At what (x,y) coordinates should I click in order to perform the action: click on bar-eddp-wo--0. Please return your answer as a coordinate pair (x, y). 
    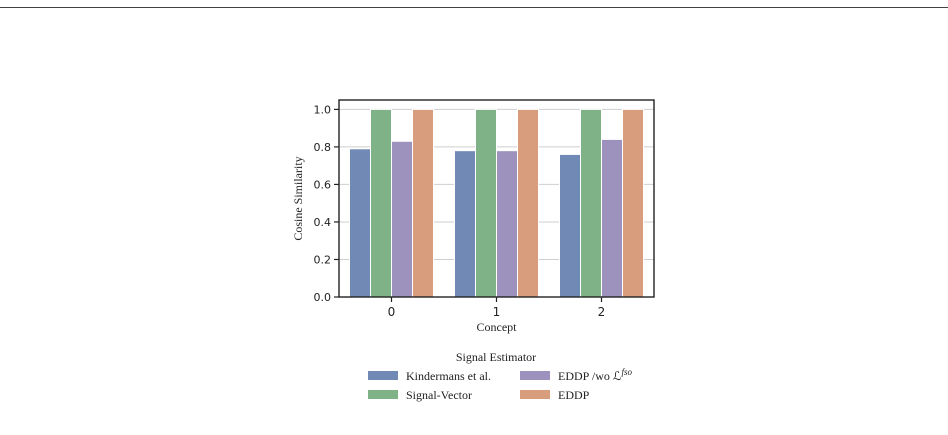
    Looking at the image, I should click on (402, 219).